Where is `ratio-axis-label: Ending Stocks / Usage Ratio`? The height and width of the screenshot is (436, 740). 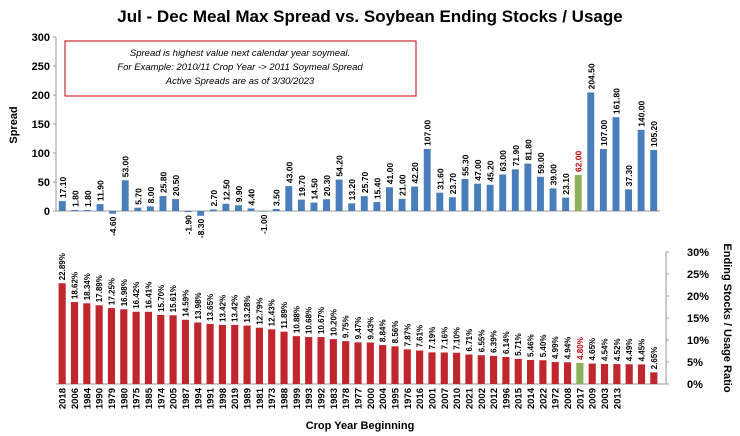
ratio-axis-label: Ending Stocks / Usage Ratio is located at coordinates (727, 317).